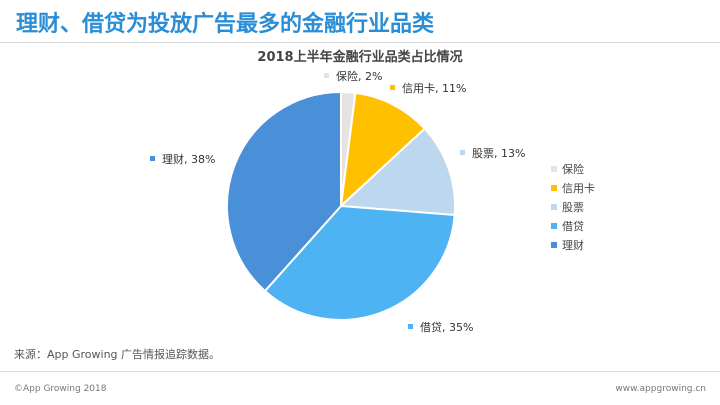  Describe the element at coordinates (446, 327) in the screenshot. I see `data-label: 借贷, 35%` at that location.